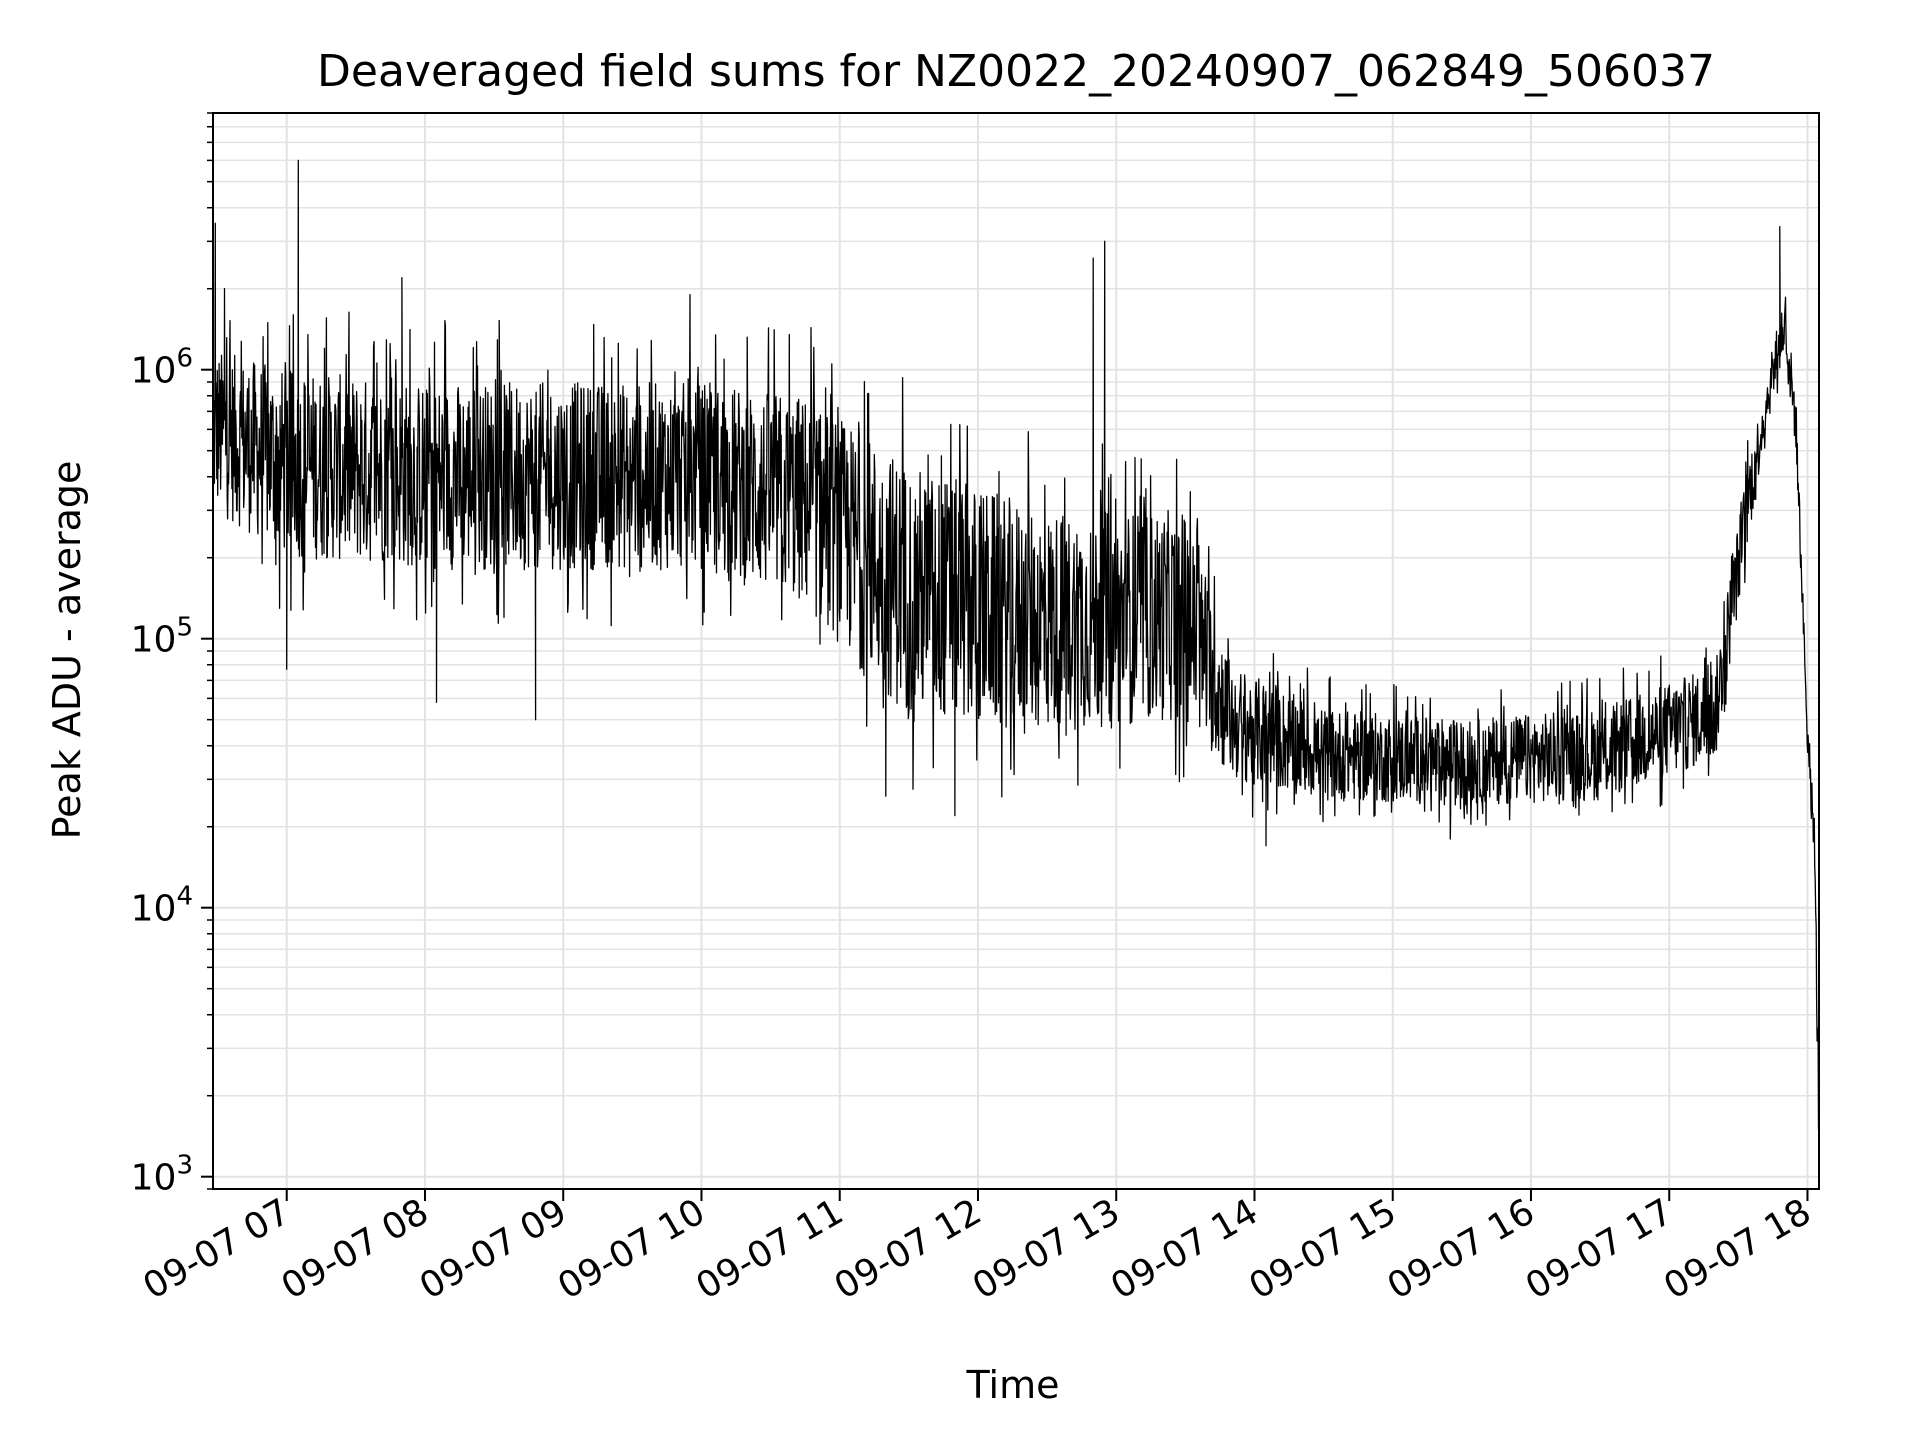  Describe the element at coordinates (162, 906) in the screenshot. I see `y-tick-label: 10⁴` at that location.